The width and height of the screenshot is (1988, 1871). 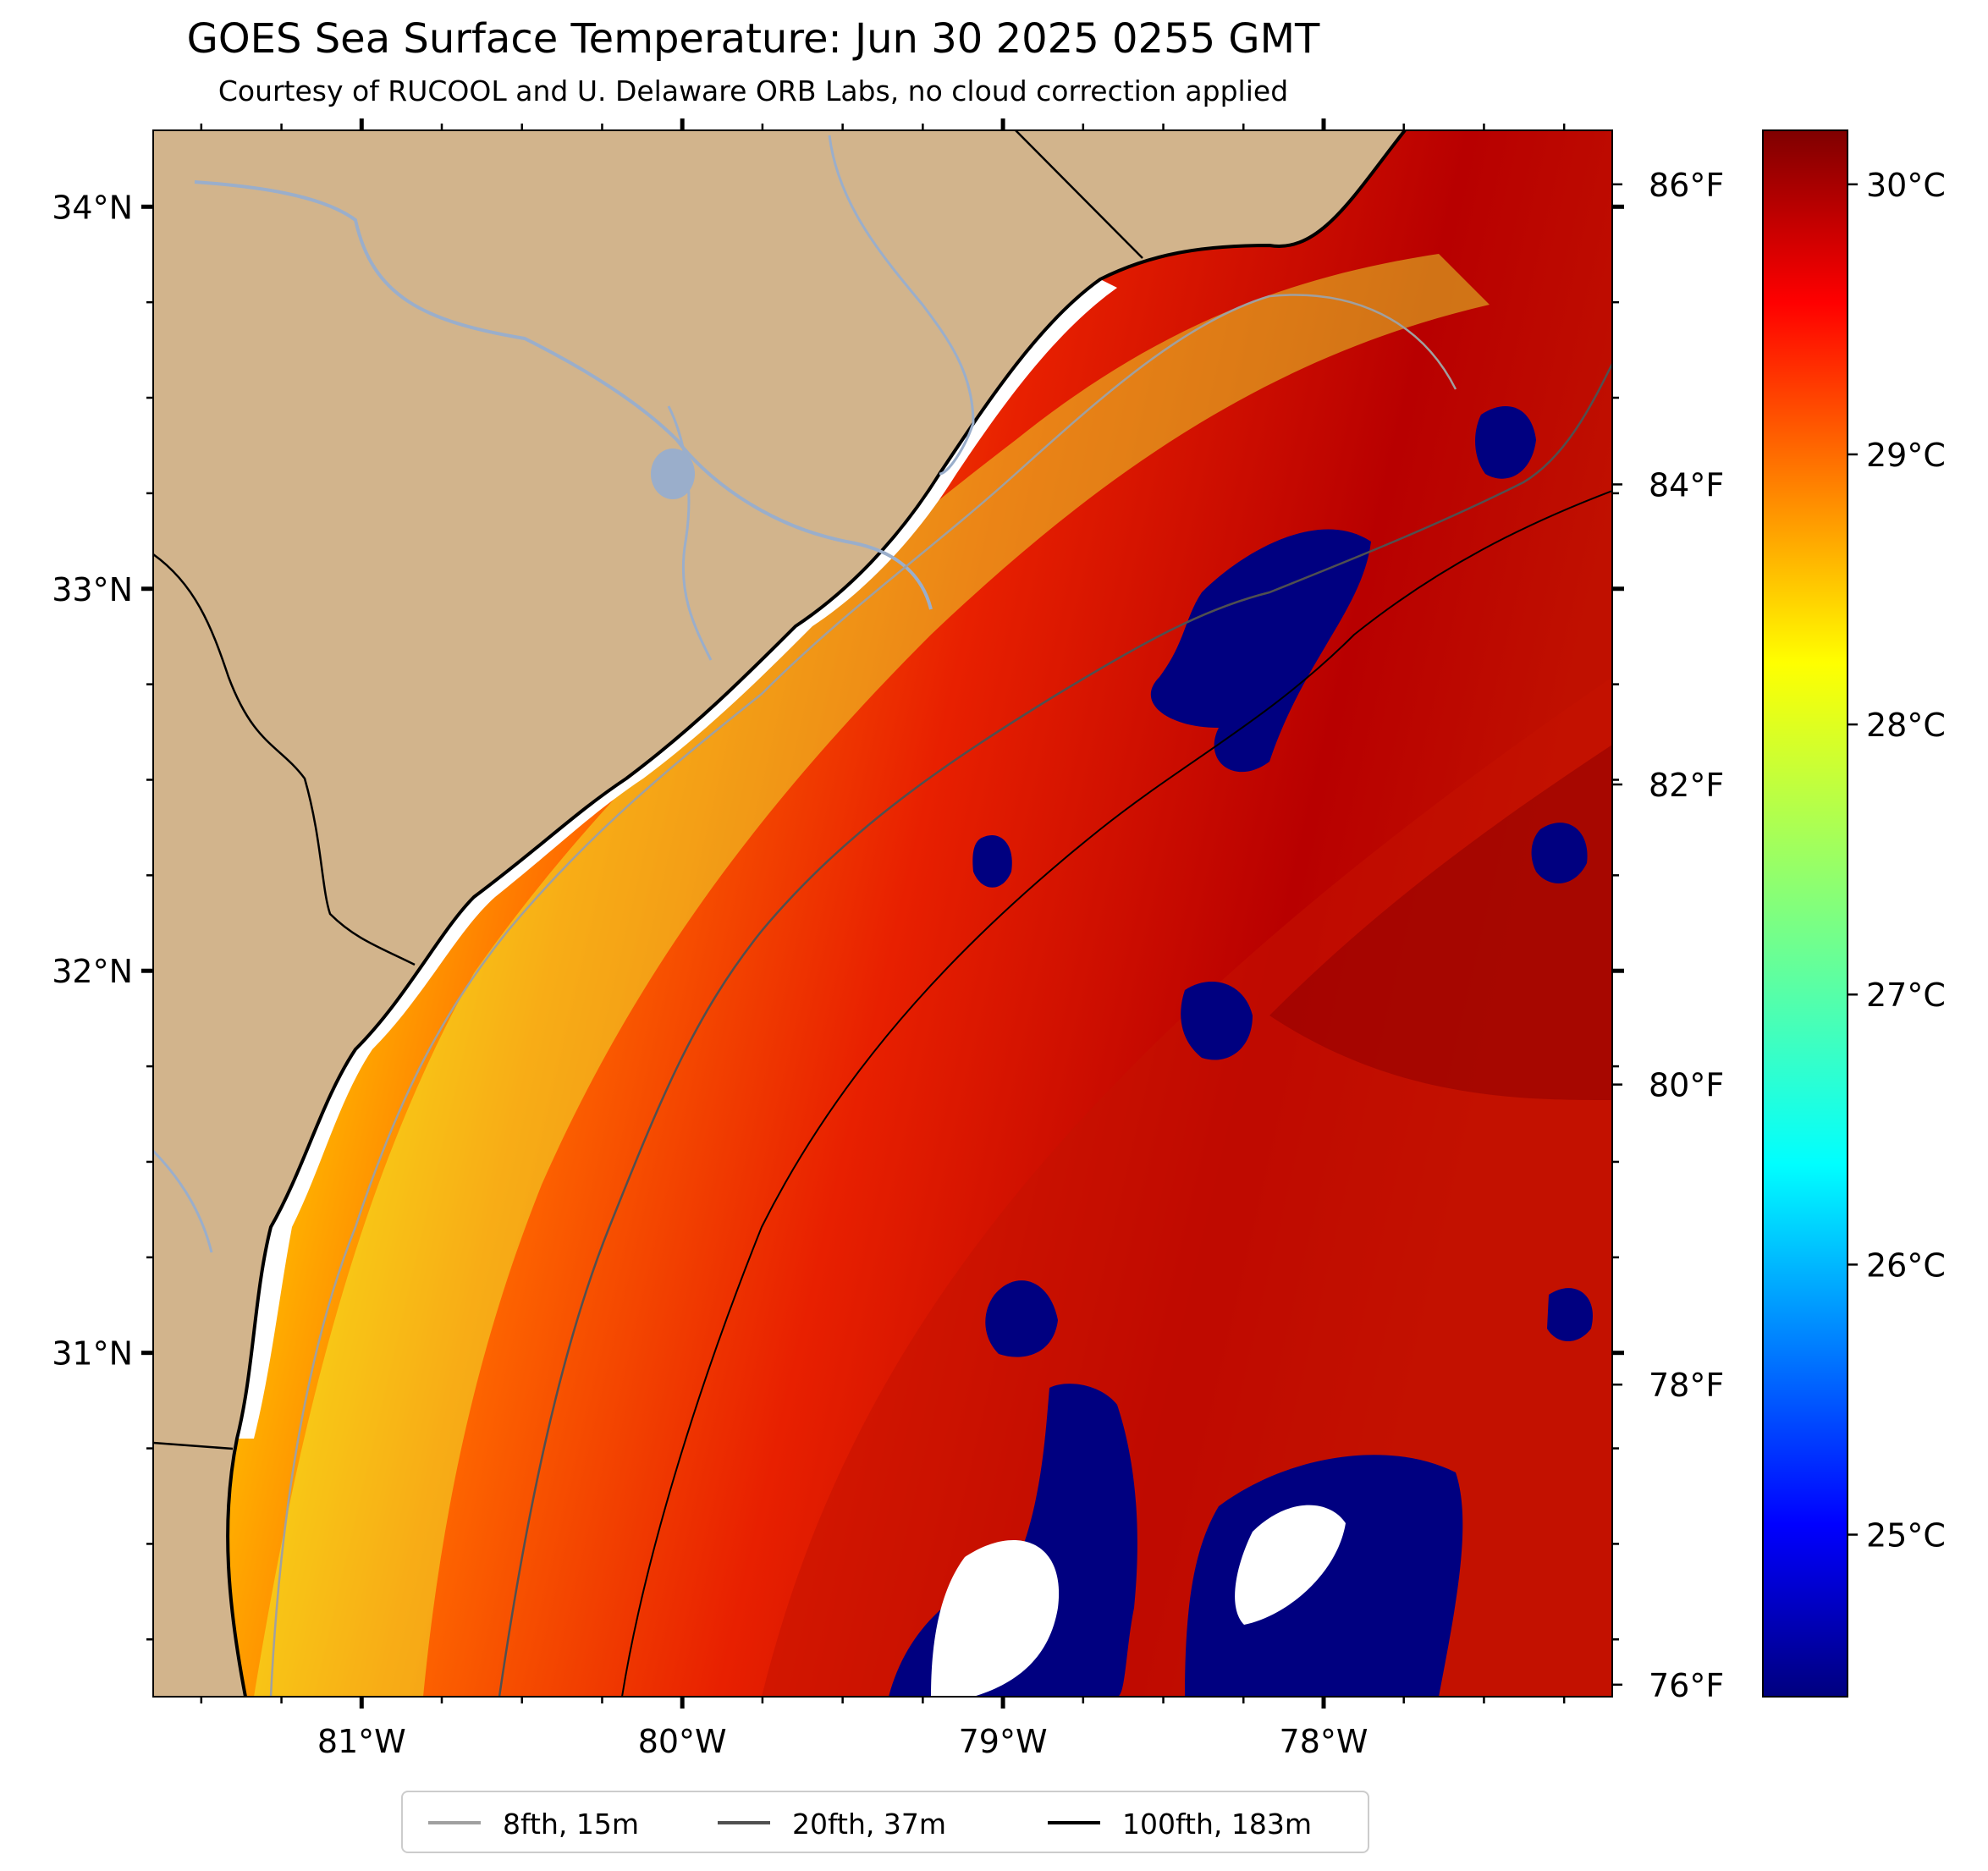 What do you see at coordinates (1686, 485) in the screenshot?
I see `fahrenheit-label: 84°F` at bounding box center [1686, 485].